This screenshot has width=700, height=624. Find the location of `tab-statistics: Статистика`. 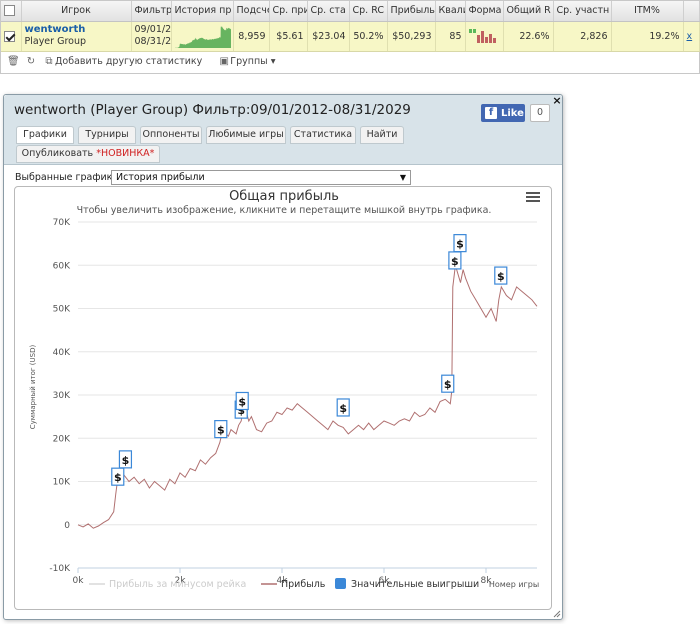

tab-statistics: Статистика is located at coordinates (323, 135).